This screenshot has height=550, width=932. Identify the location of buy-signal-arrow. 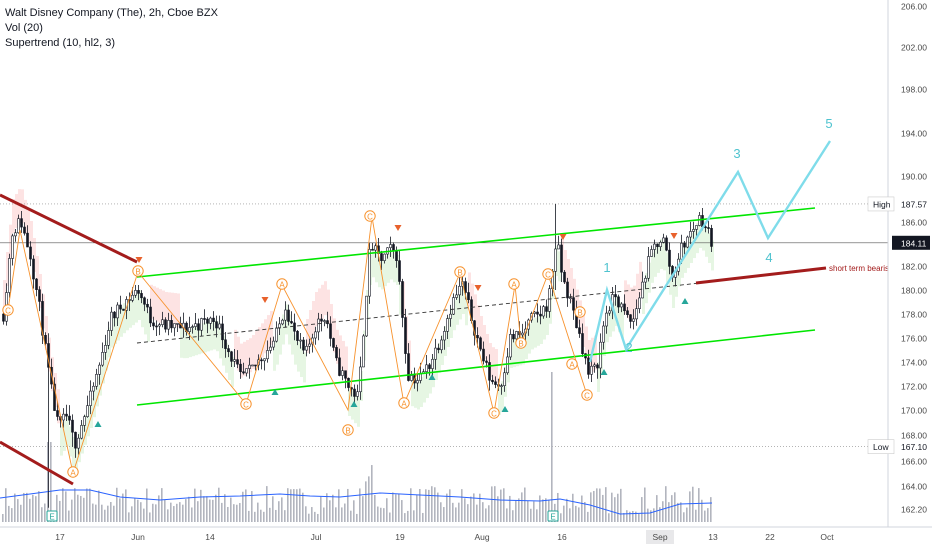
(685, 301).